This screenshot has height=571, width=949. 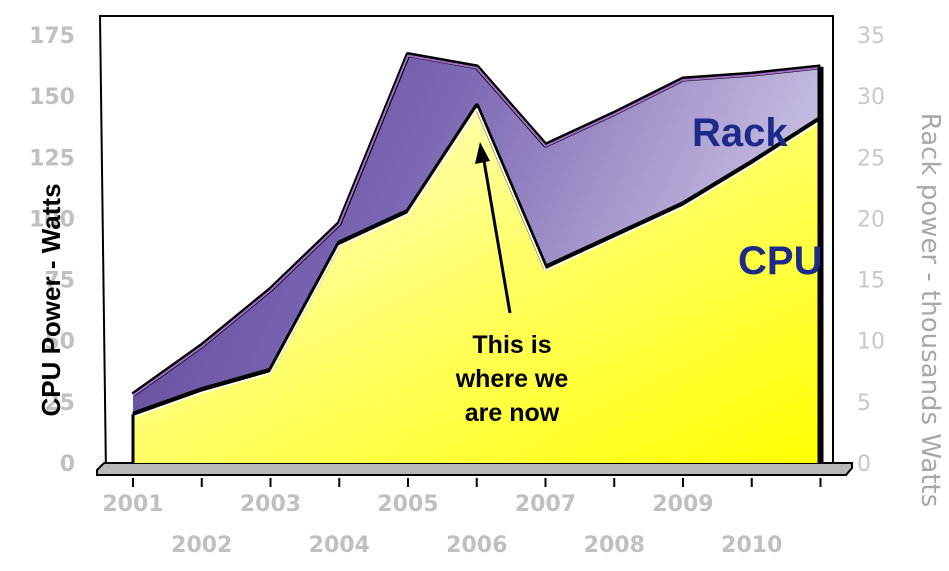 I want to click on x-tick-label-2008: 2008, so click(x=614, y=545).